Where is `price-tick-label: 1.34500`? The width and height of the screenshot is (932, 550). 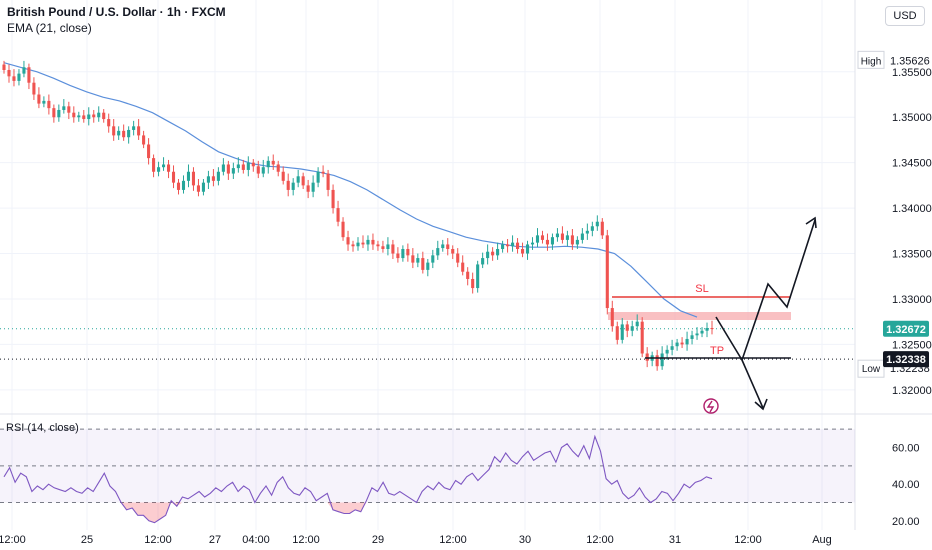
price-tick-label: 1.34500 is located at coordinates (912, 164).